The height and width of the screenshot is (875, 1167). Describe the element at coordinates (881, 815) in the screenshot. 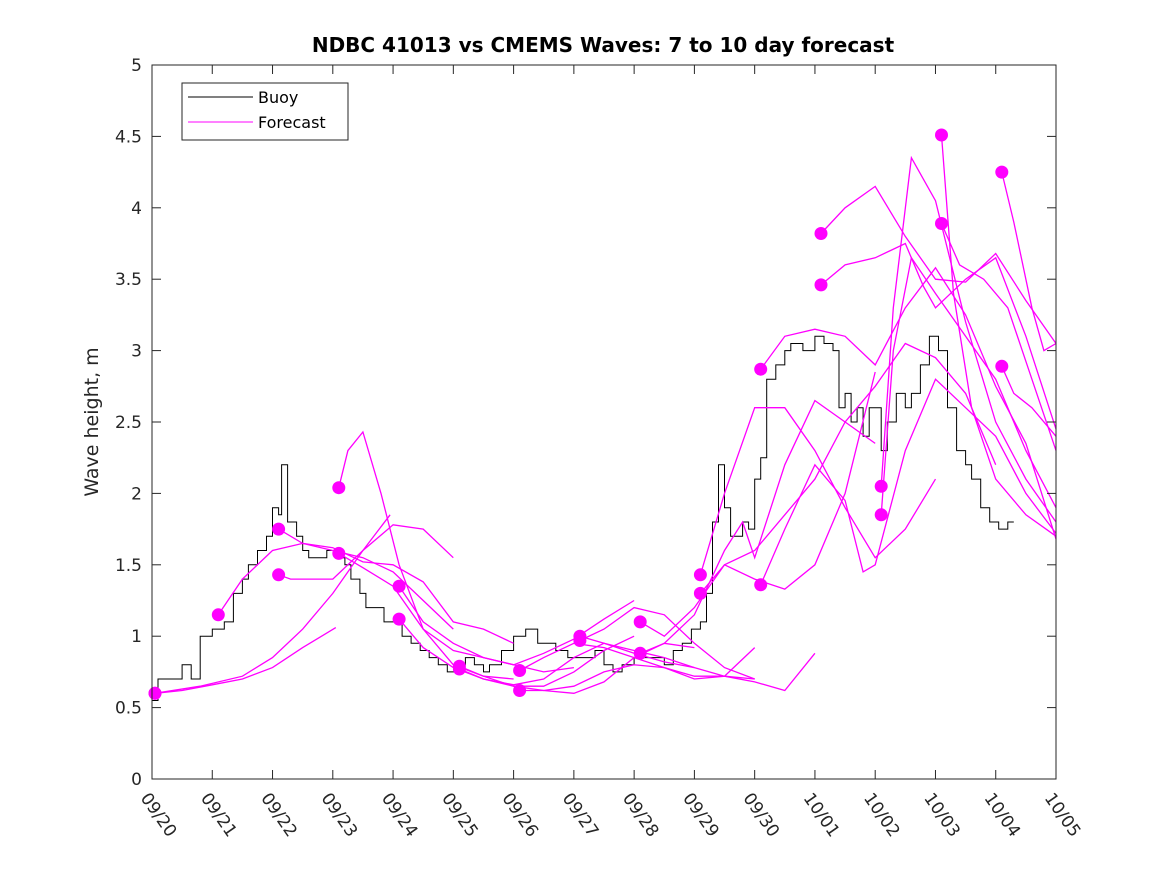

I see `x-tick-label-12: 10/02` at that location.